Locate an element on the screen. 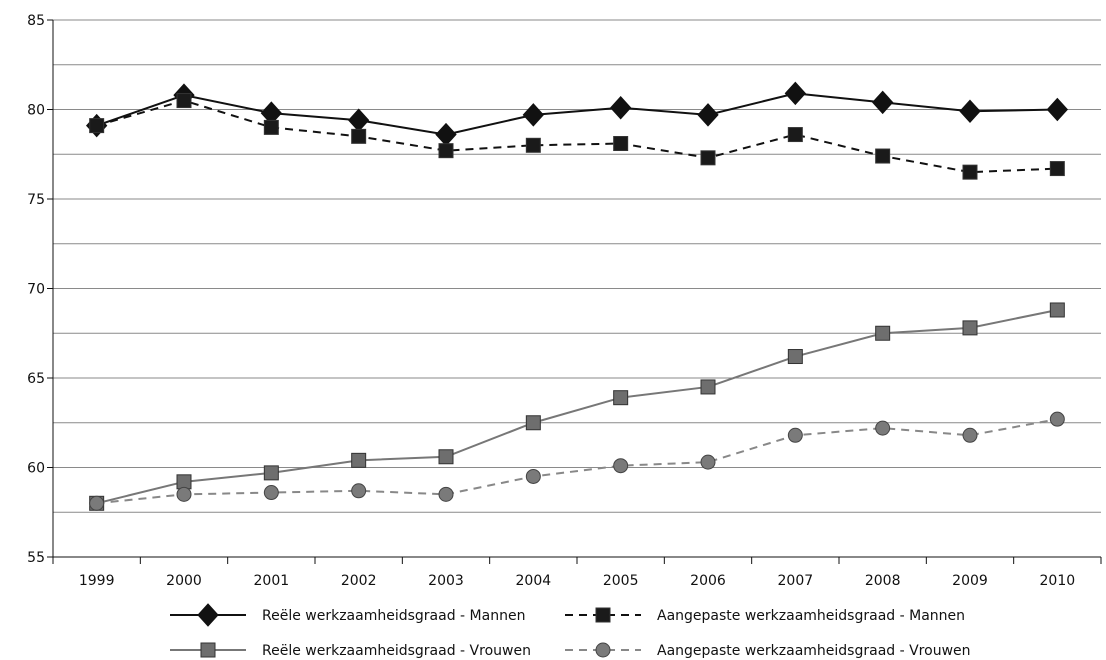 The width and height of the screenshot is (1106, 660). x-tick-label: 2009 is located at coordinates (970, 581).